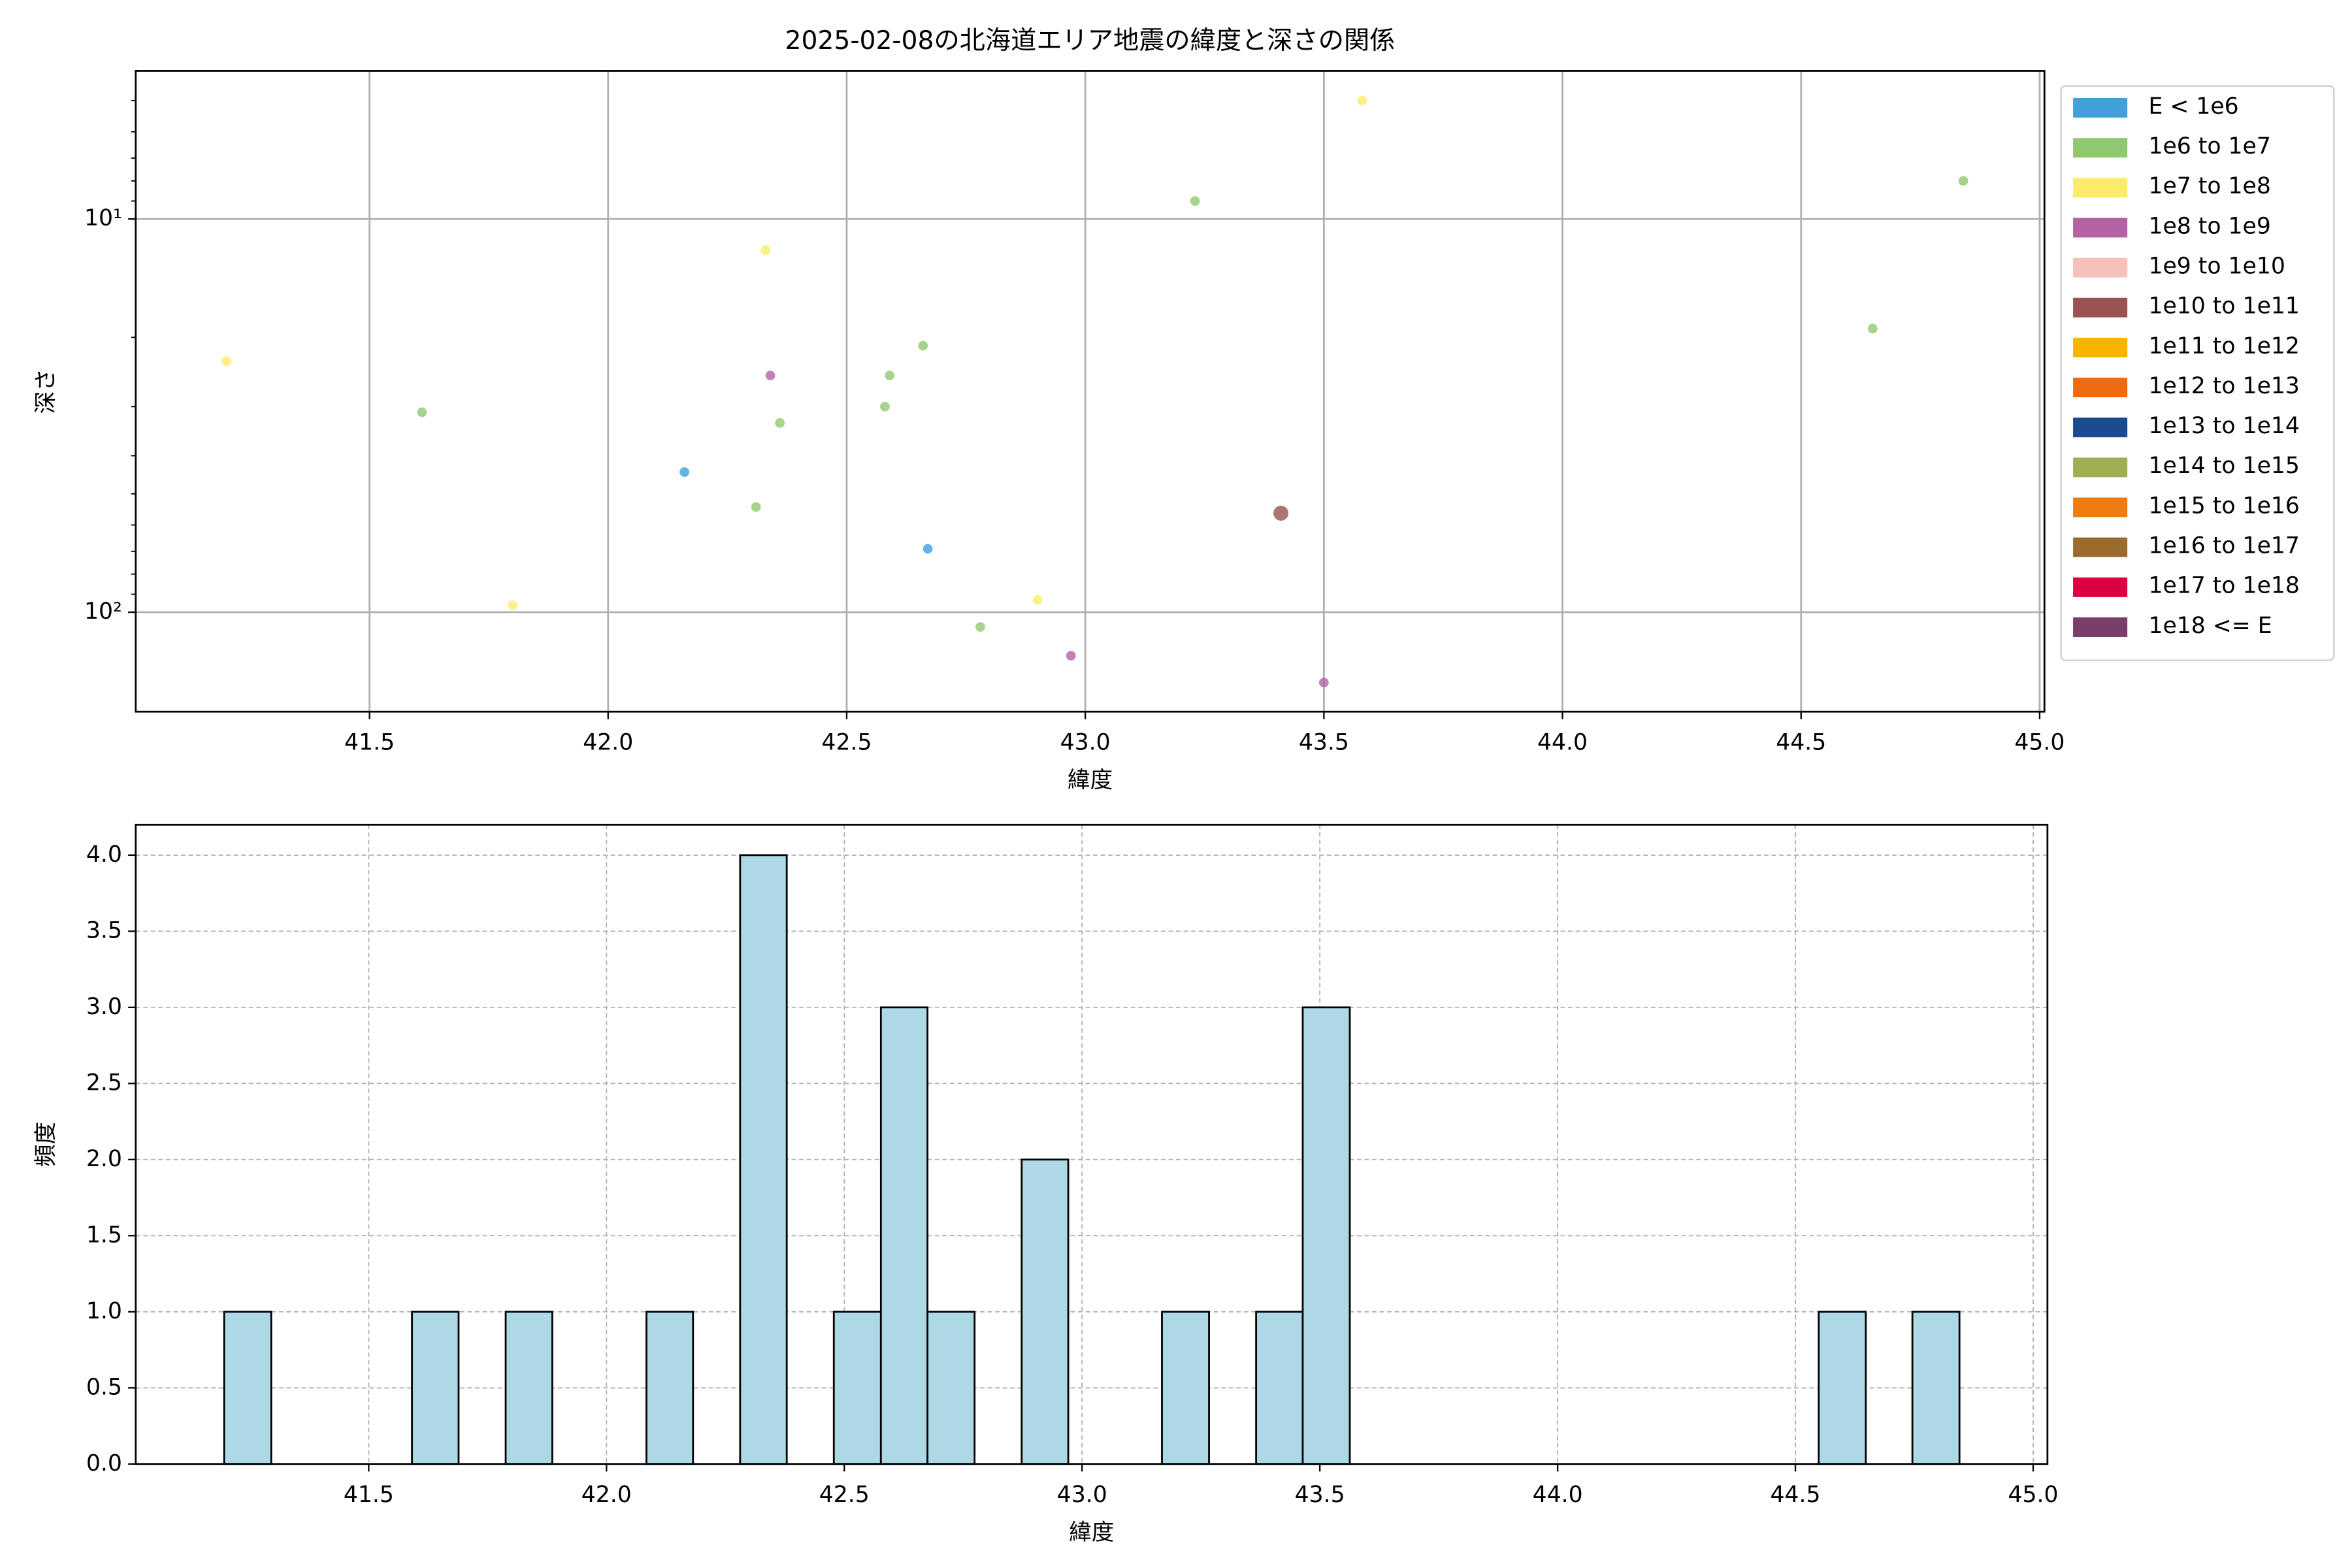 The height and width of the screenshot is (1568, 2352). Describe the element at coordinates (104, 1463) in the screenshot. I see `y-tick-label: 0.0` at that location.